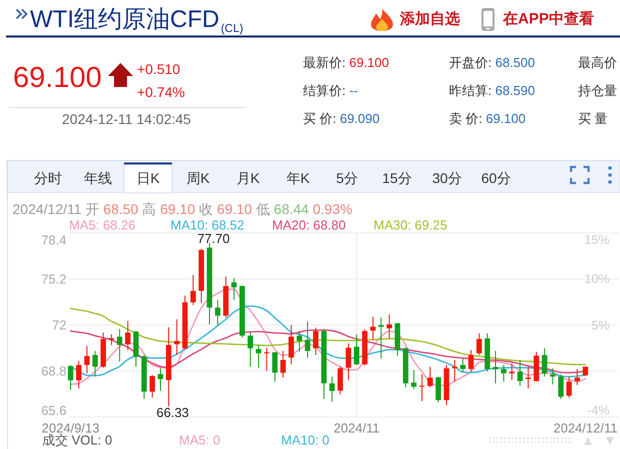 The width and height of the screenshot is (620, 449). Describe the element at coordinates (148, 178) in the screenshot. I see `text: 日K` at that location.